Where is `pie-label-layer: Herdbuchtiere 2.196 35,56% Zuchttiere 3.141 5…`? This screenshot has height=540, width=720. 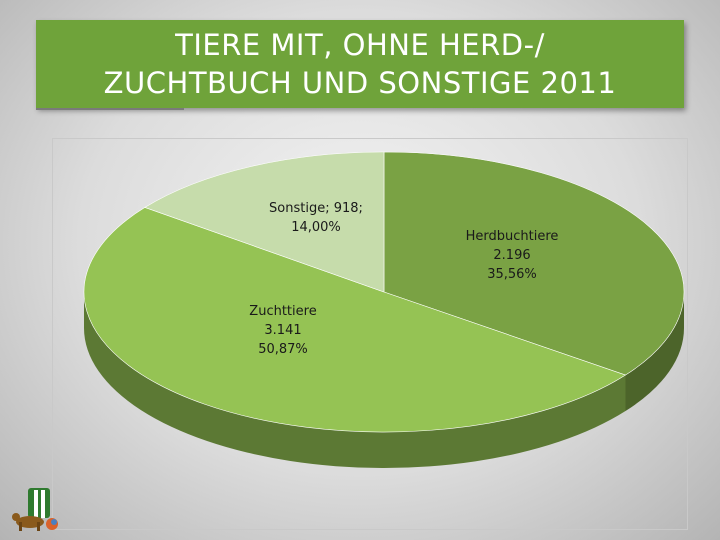 pie-label-layer: Herdbuchtiere 2.196 35,56% Zuchttiere 3.141 5… is located at coordinates (403, 279).